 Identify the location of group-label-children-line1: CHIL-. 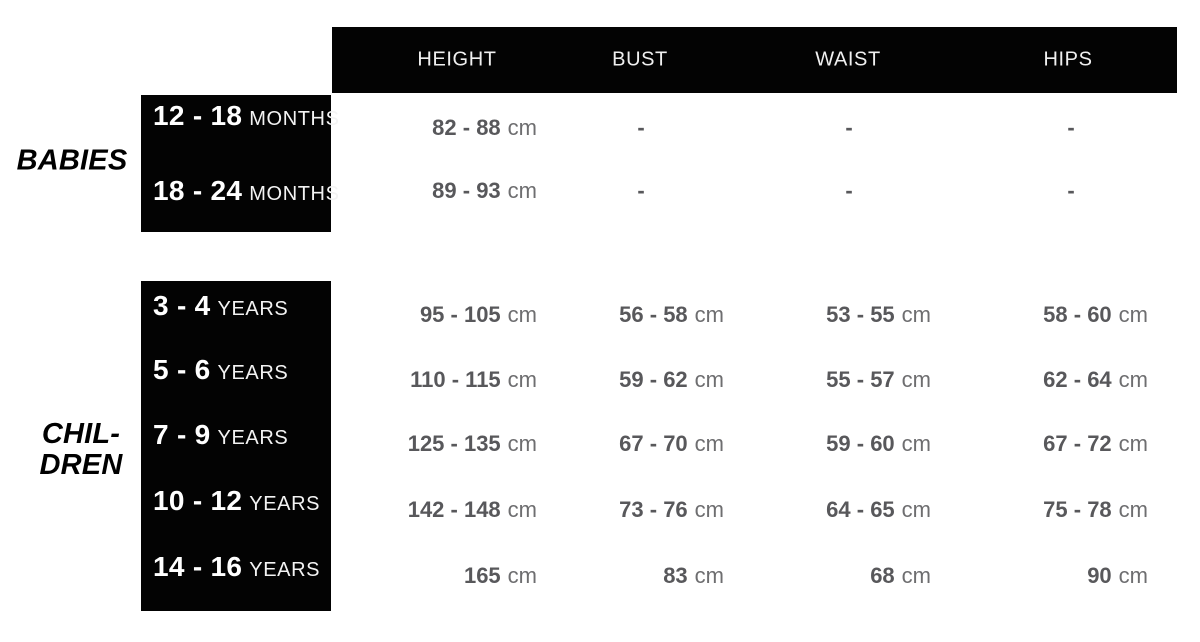
(81, 434).